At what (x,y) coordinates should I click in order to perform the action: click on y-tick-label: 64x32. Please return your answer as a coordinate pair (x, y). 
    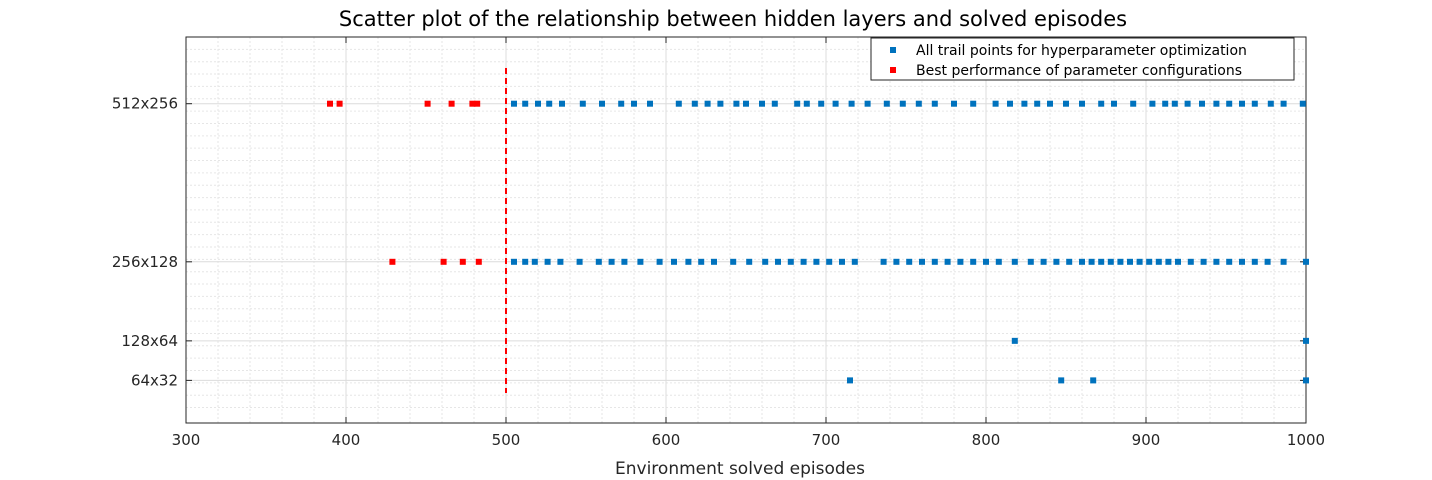
    Looking at the image, I should click on (154, 380).